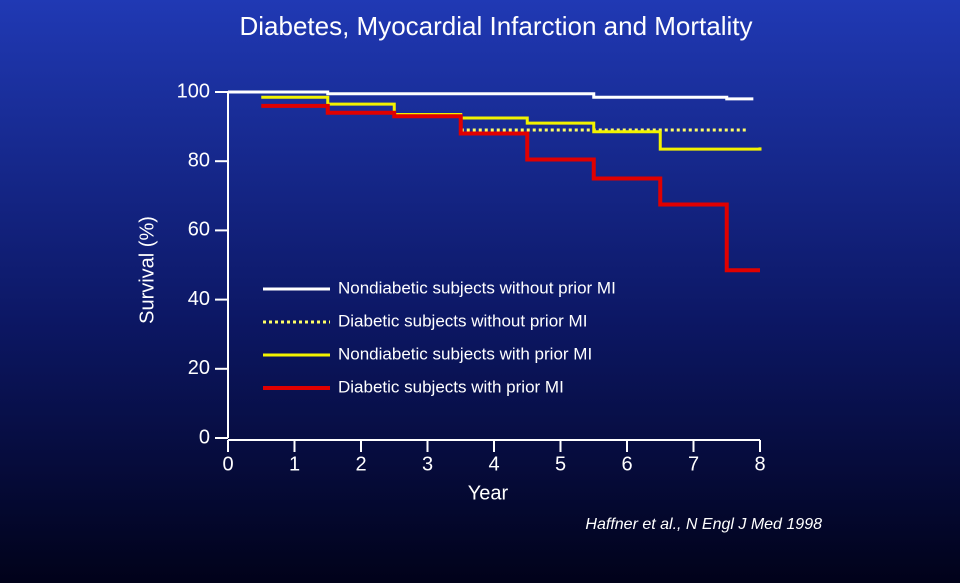 This screenshot has height=583, width=960. I want to click on x-tick-label: 0, so click(227, 464).